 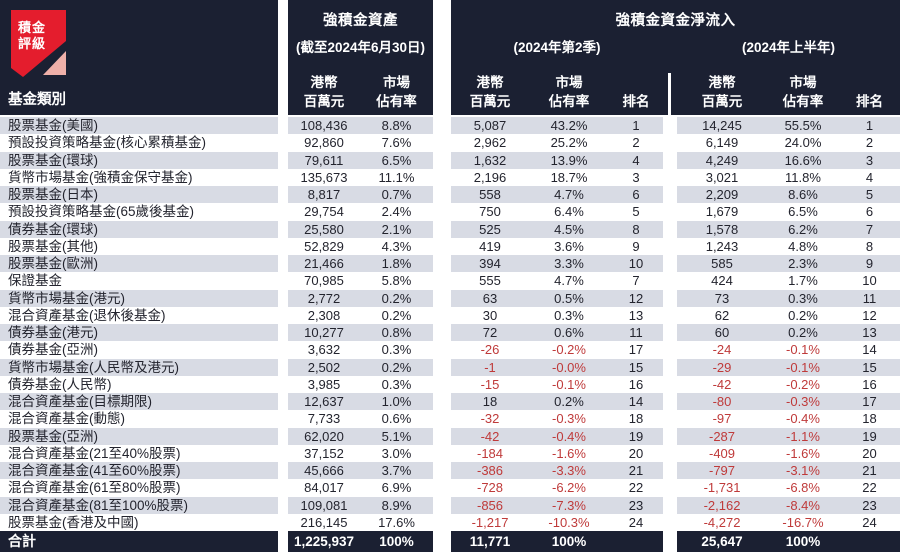 I want to click on netflow-subcolumns: 港幣 百萬元 市場 佔有率 排名 港幣 百萬元 市場 佔有率 排名, so click(x=675, y=92).